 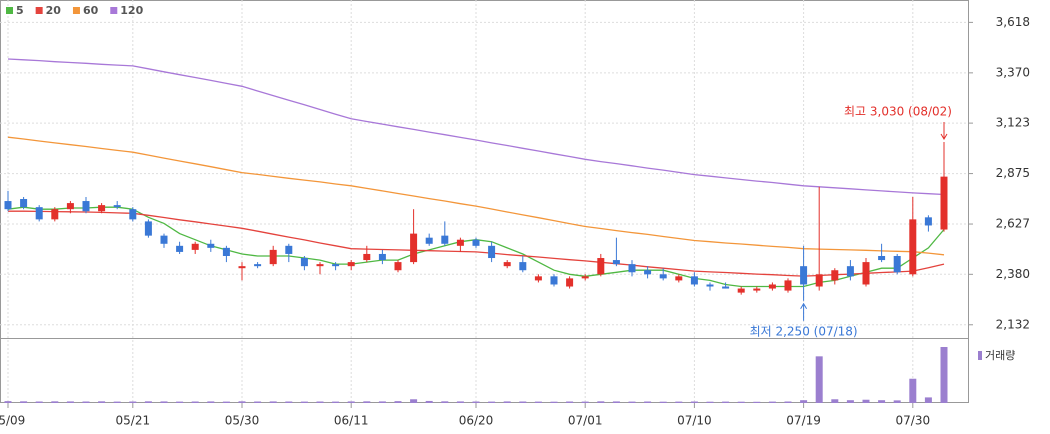 I want to click on x-tick-label: 07/19, so click(x=803, y=421).